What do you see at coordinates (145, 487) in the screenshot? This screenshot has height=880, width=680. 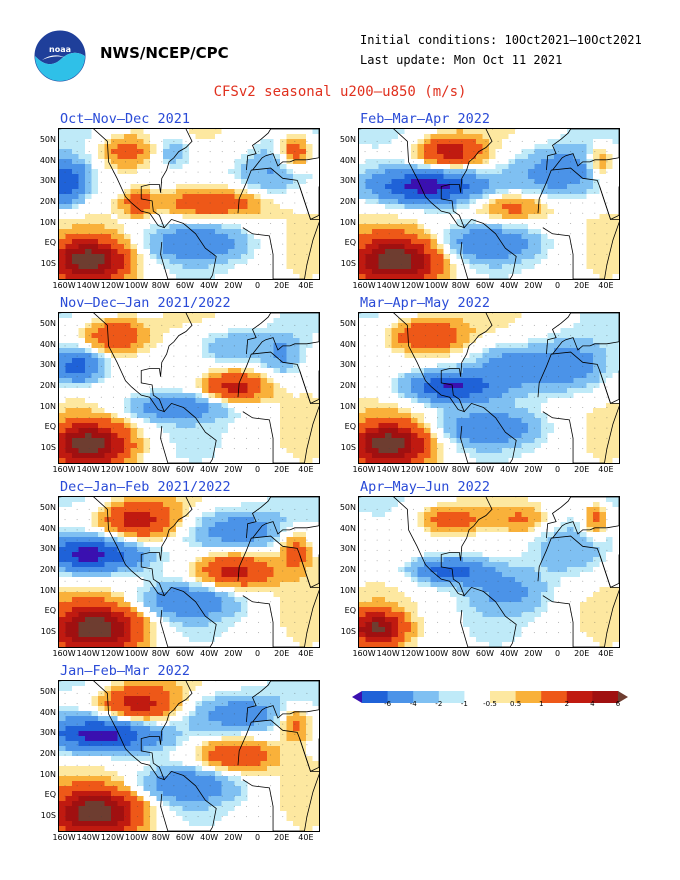 I see `panel-title-4: Dec–Jan–Feb 2021/2022` at bounding box center [145, 487].